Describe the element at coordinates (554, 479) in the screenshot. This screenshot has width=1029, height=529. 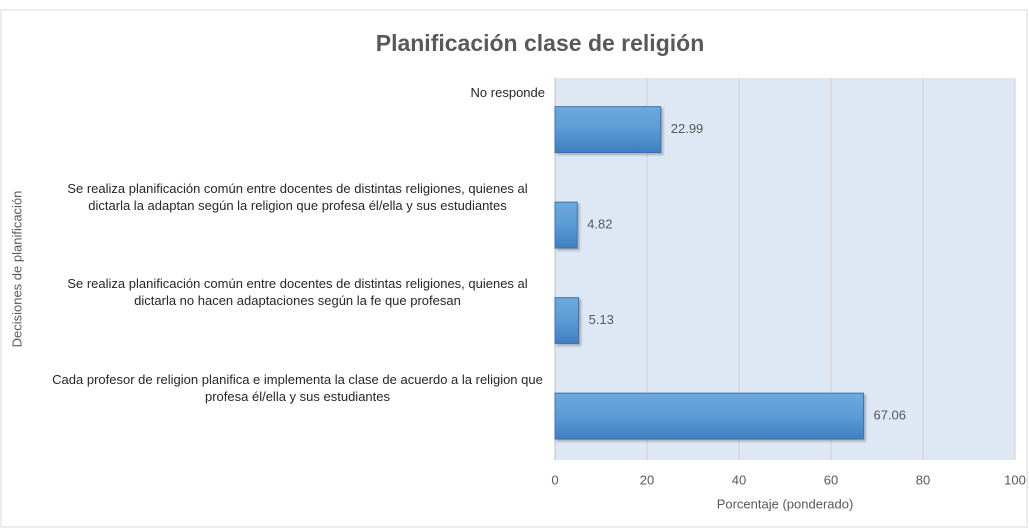
I see `x-tick-label: 0` at that location.